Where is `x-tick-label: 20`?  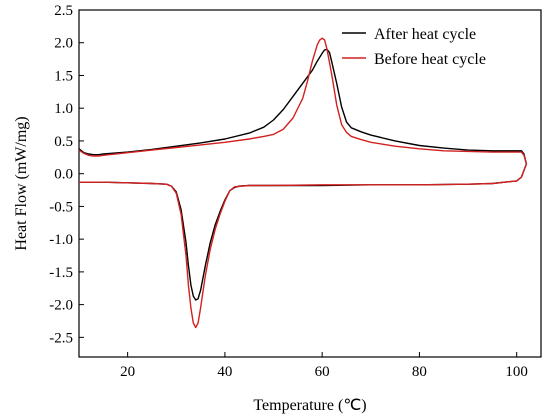 x-tick-label: 20 is located at coordinates (127, 372).